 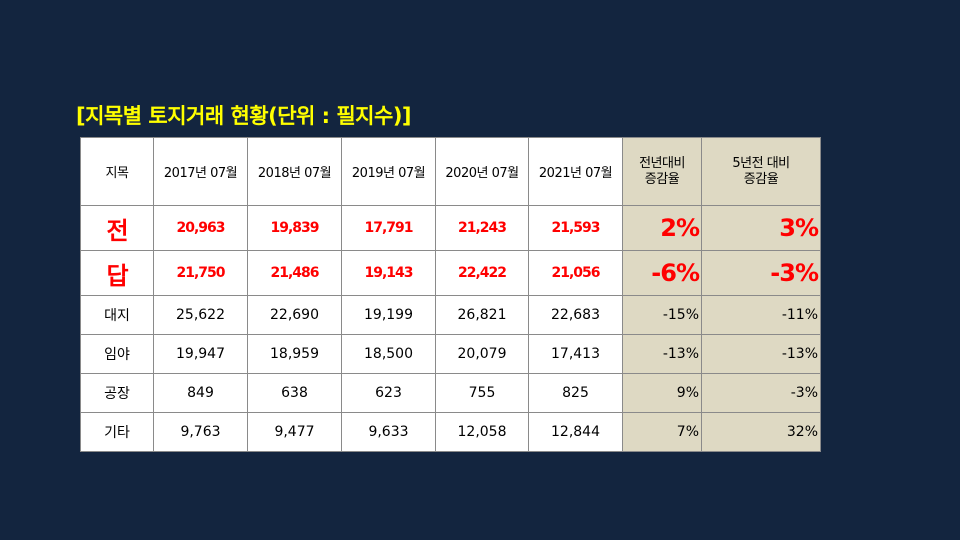 I want to click on cell-value: 21,750, so click(x=200, y=273).